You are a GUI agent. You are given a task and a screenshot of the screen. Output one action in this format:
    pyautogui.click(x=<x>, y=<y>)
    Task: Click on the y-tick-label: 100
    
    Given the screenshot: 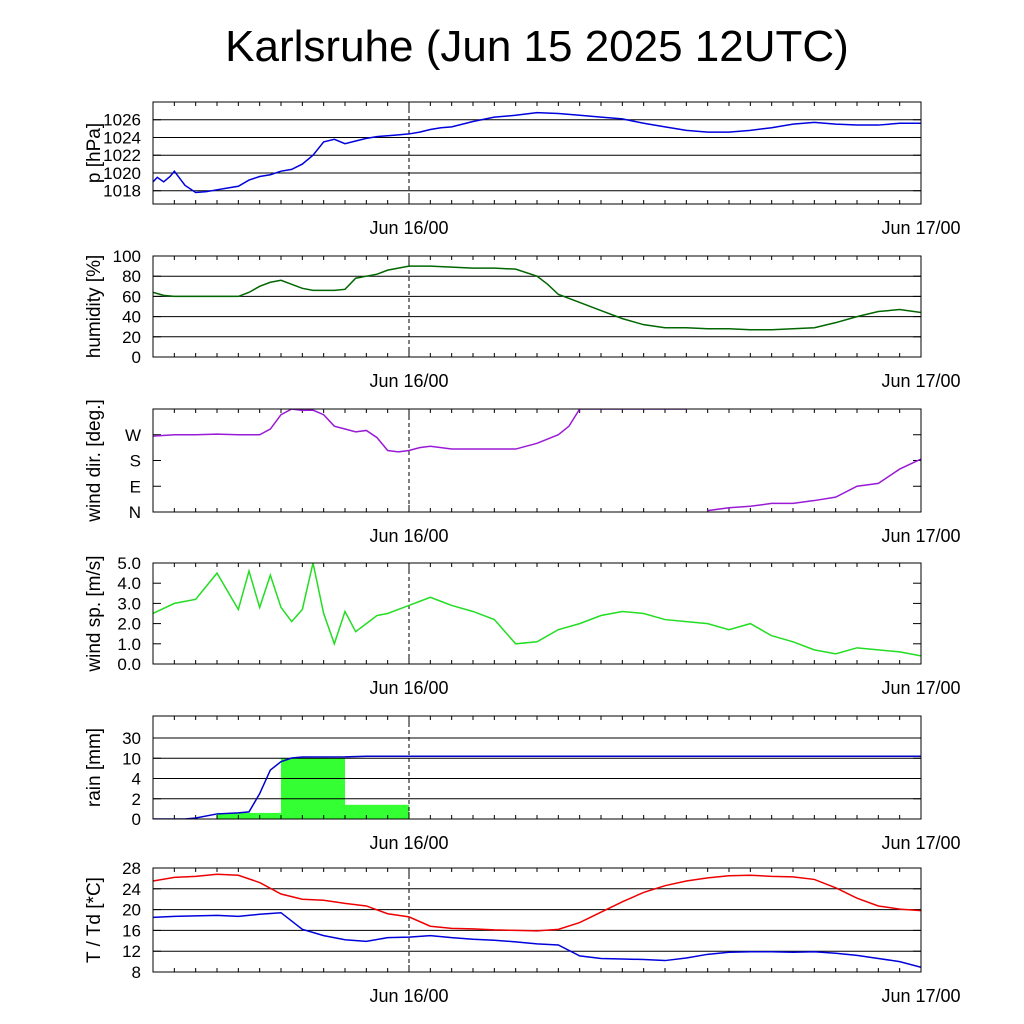 What is the action you would take?
    pyautogui.click(x=127, y=256)
    